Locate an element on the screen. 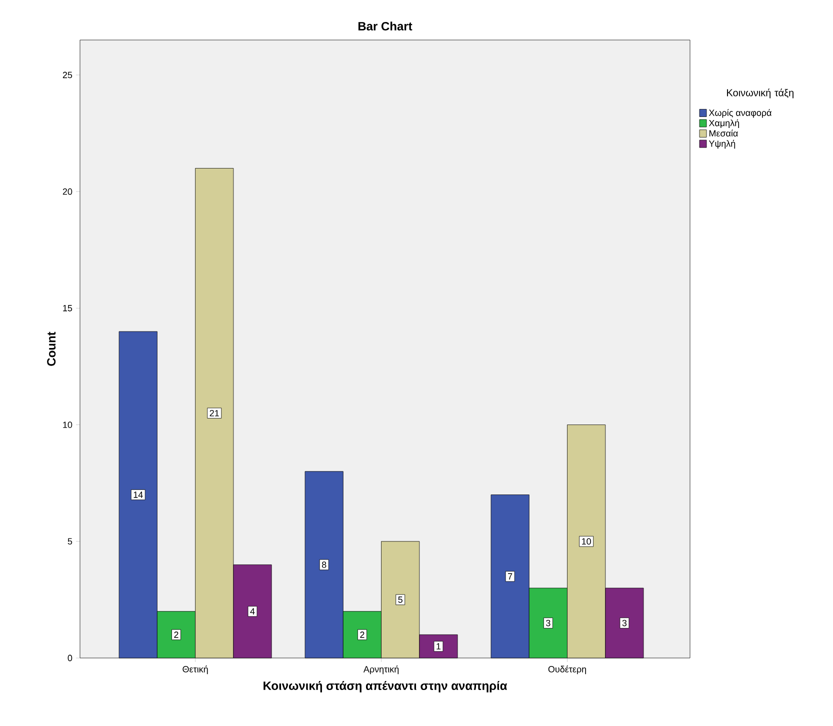 The image size is (833, 726). data-label: 8 is located at coordinates (324, 565).